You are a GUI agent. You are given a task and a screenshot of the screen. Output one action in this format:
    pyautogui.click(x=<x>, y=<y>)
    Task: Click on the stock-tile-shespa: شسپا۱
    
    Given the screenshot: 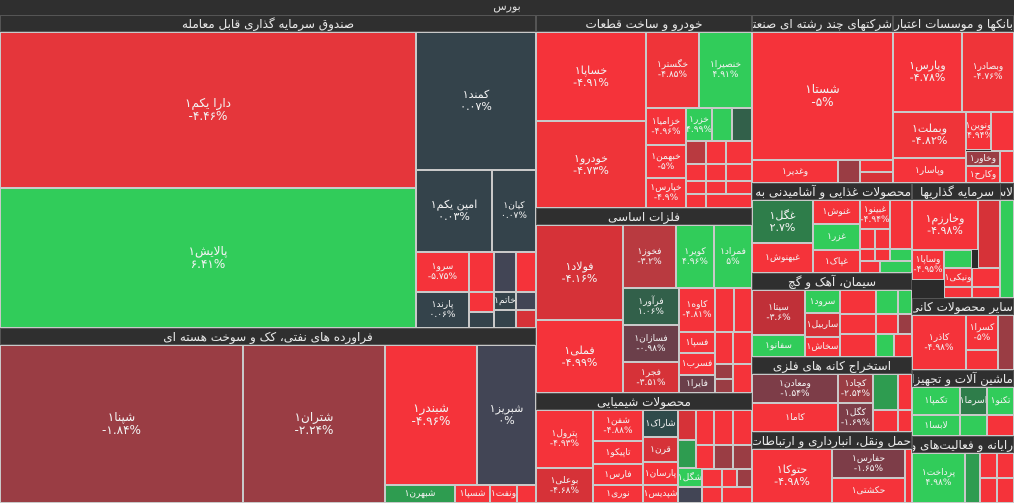 What is the action you would take?
    pyautogui.click(x=472, y=494)
    